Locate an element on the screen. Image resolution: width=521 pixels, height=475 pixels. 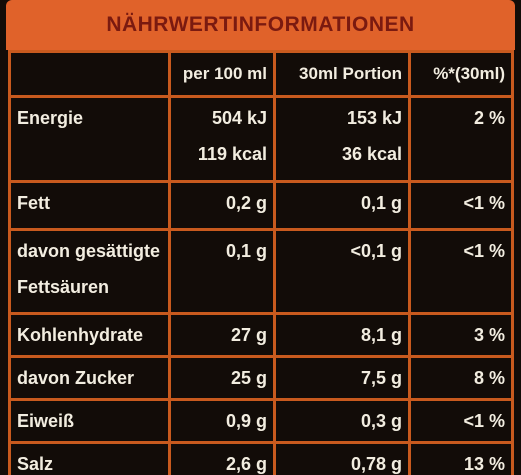
stack: 0,3 g is located at coordinates (342, 421).